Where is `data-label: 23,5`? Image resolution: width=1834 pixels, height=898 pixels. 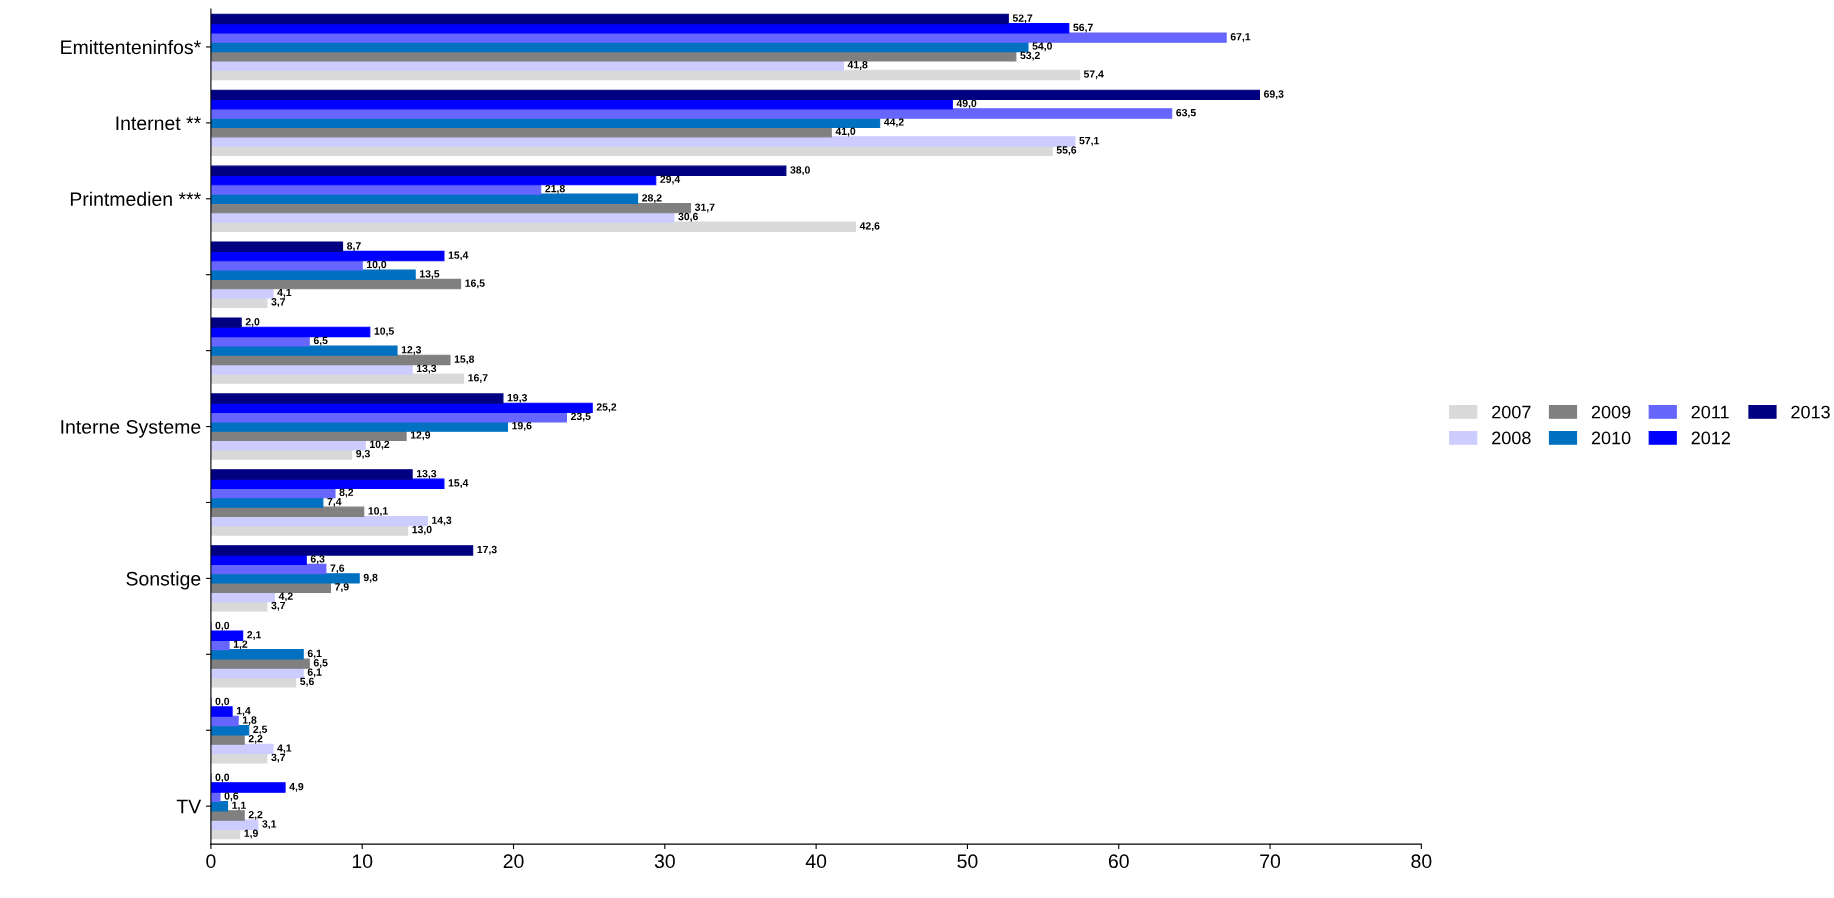
data-label: 23,5 is located at coordinates (581, 417).